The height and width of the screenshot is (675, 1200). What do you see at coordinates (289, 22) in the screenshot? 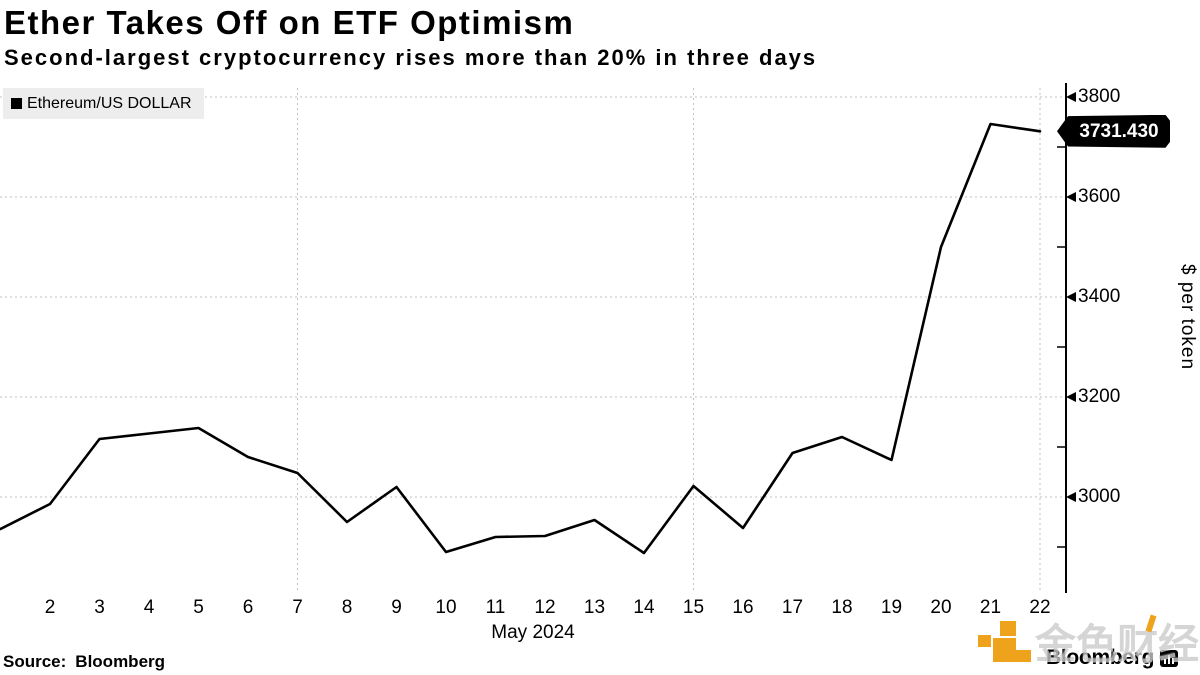
I see `chart-title: Ether Takes Off on ETF Optimism` at bounding box center [289, 22].